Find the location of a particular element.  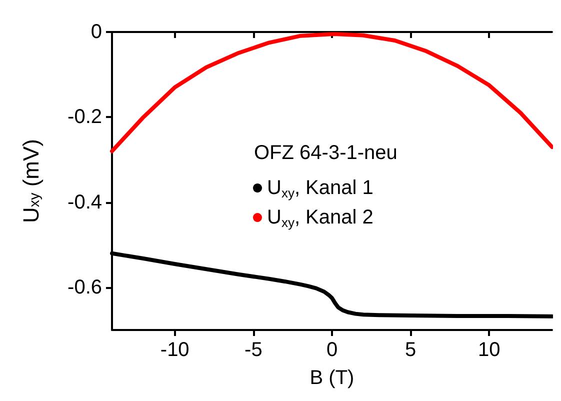

x-axis-title: B (T) is located at coordinates (332, 378).